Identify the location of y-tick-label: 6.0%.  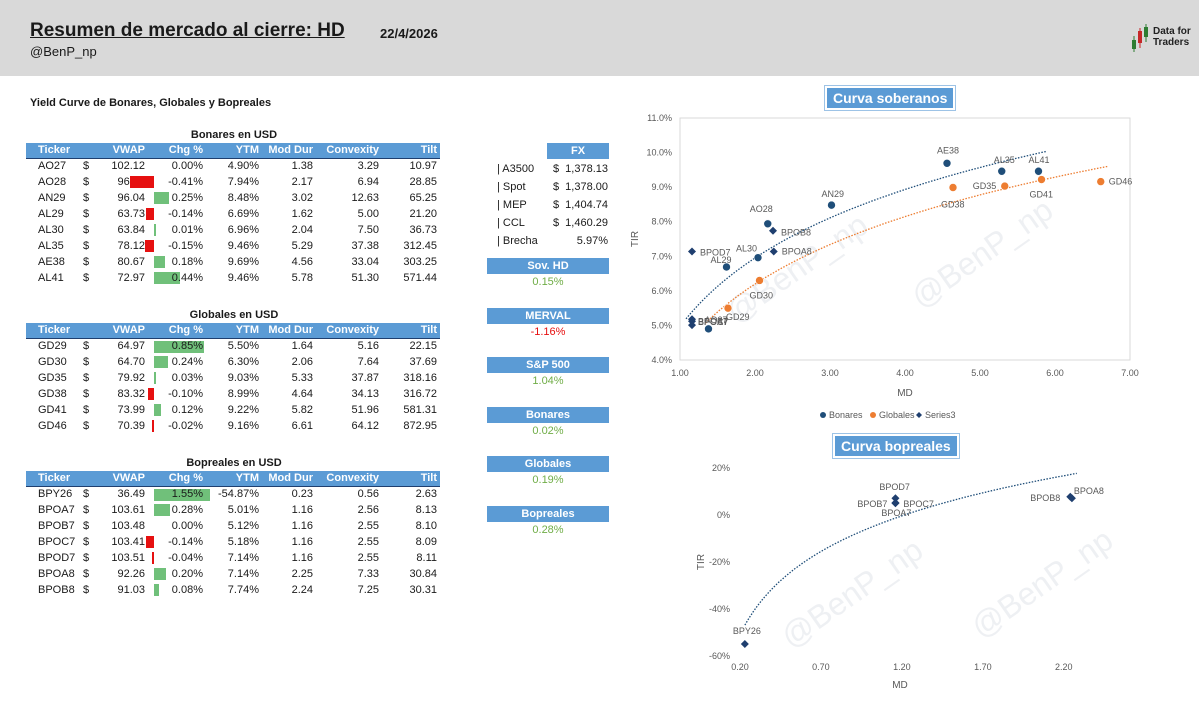
(661, 291).